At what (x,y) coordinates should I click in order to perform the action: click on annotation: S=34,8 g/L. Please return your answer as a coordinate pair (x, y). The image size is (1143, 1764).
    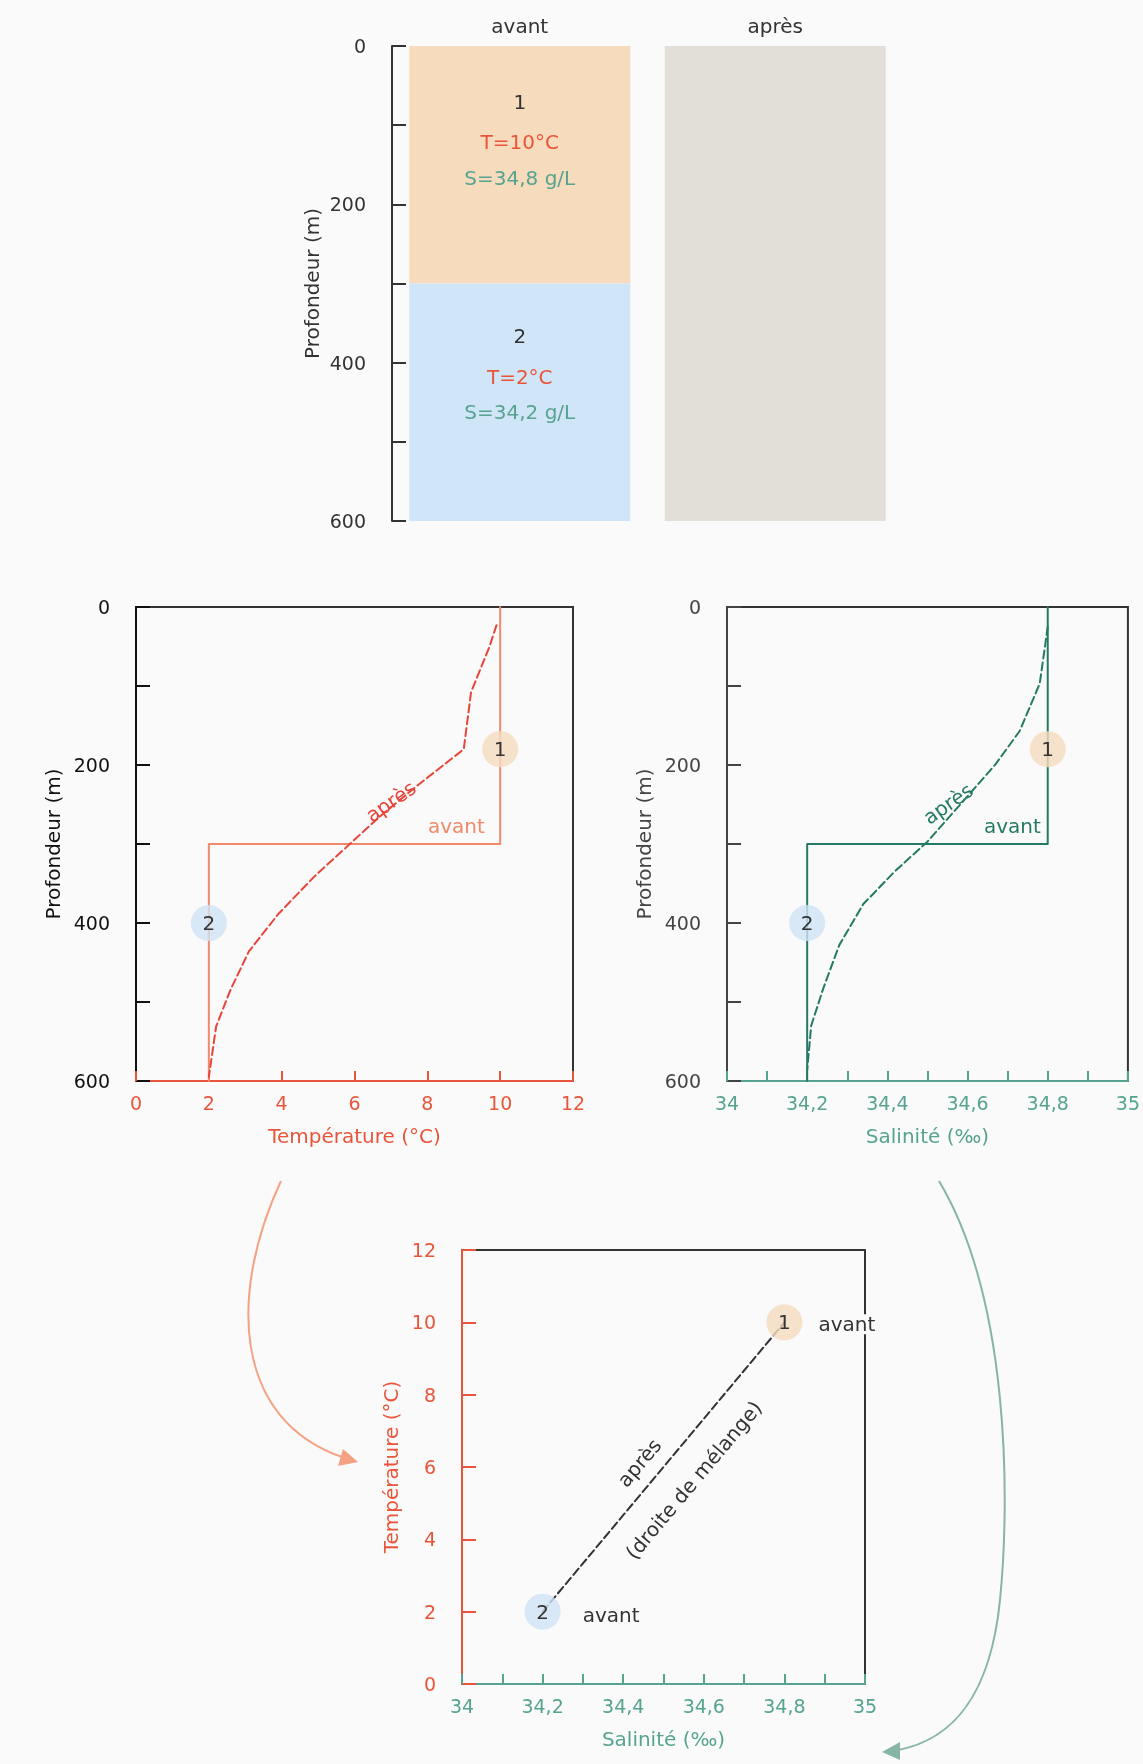
    Looking at the image, I should click on (520, 177).